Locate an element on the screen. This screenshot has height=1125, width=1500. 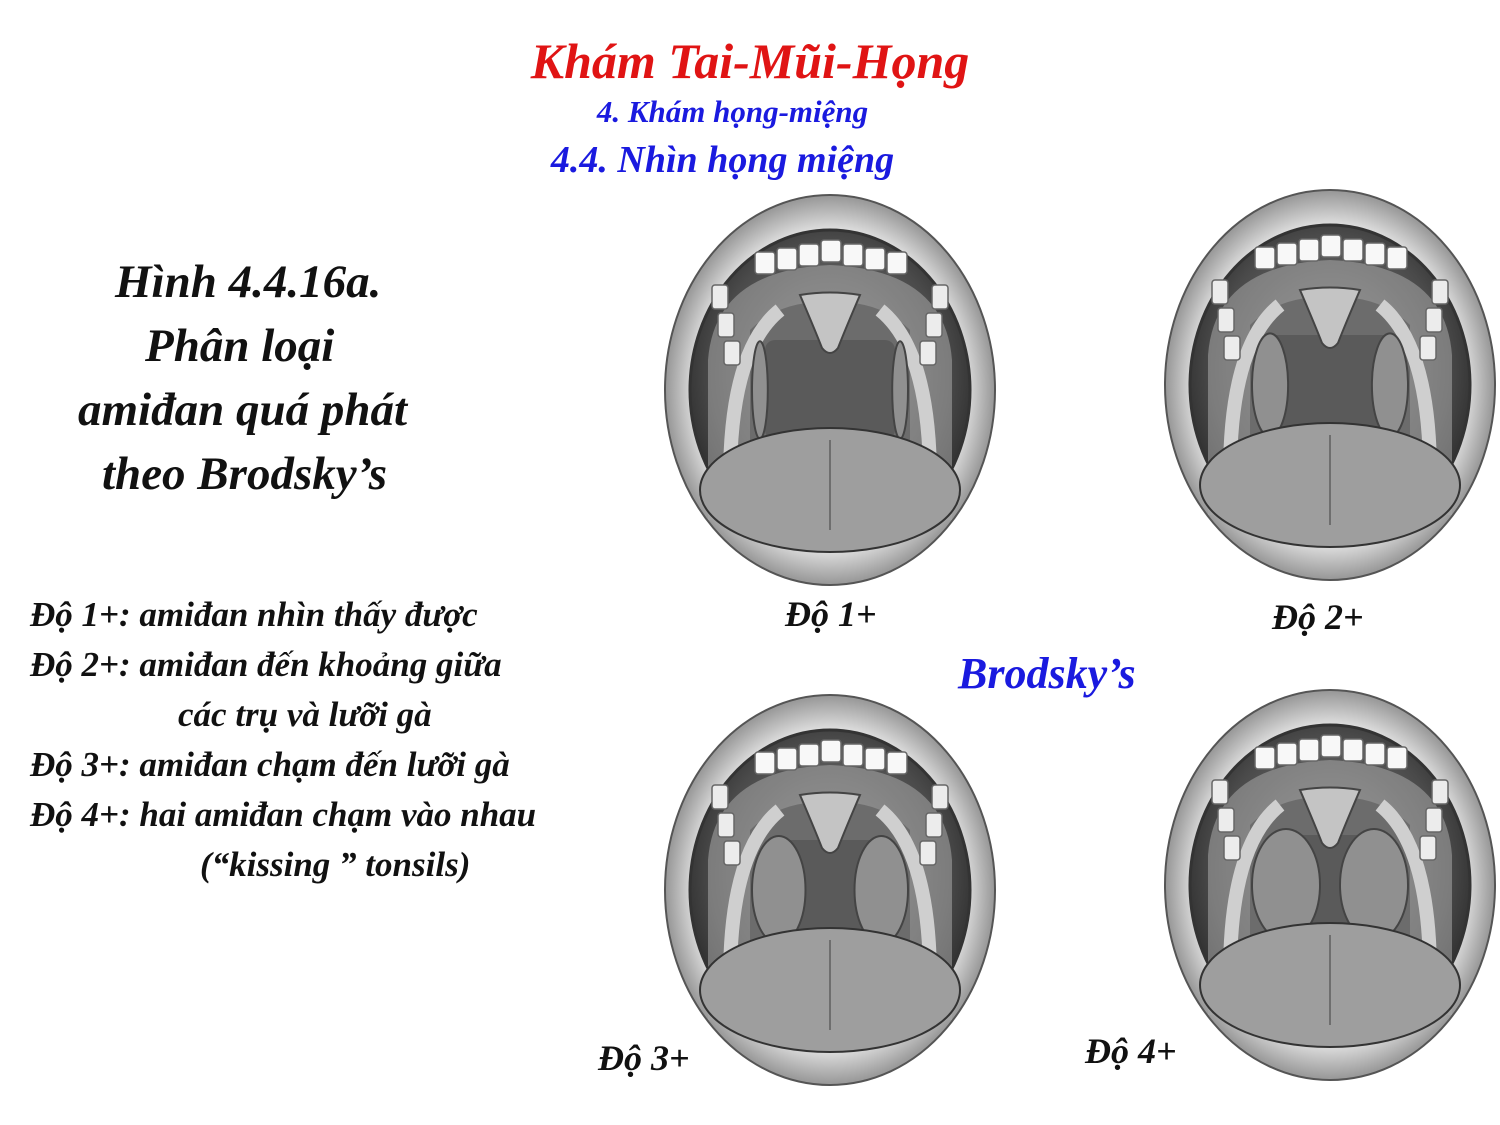
brodsky-label: Brodsky’s is located at coordinates (1047, 673).